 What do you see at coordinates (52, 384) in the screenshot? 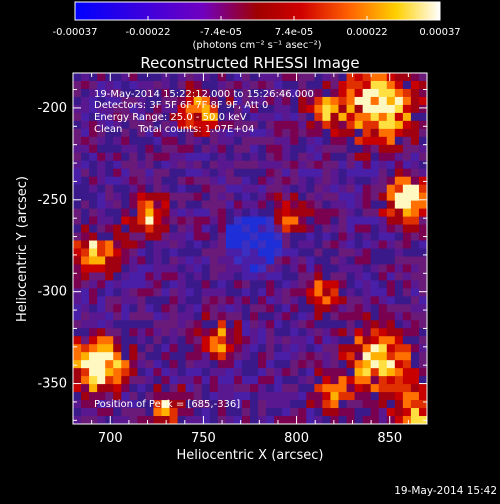
I see `y-tick-label: -350` at bounding box center [52, 384].